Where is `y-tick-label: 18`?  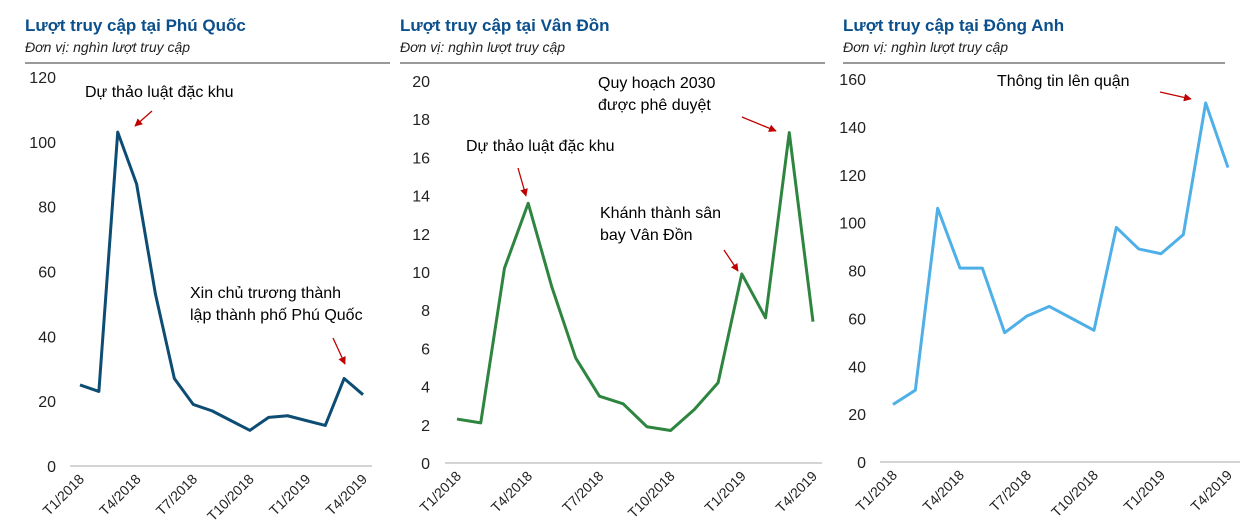
y-tick-label: 18 is located at coordinates (421, 120).